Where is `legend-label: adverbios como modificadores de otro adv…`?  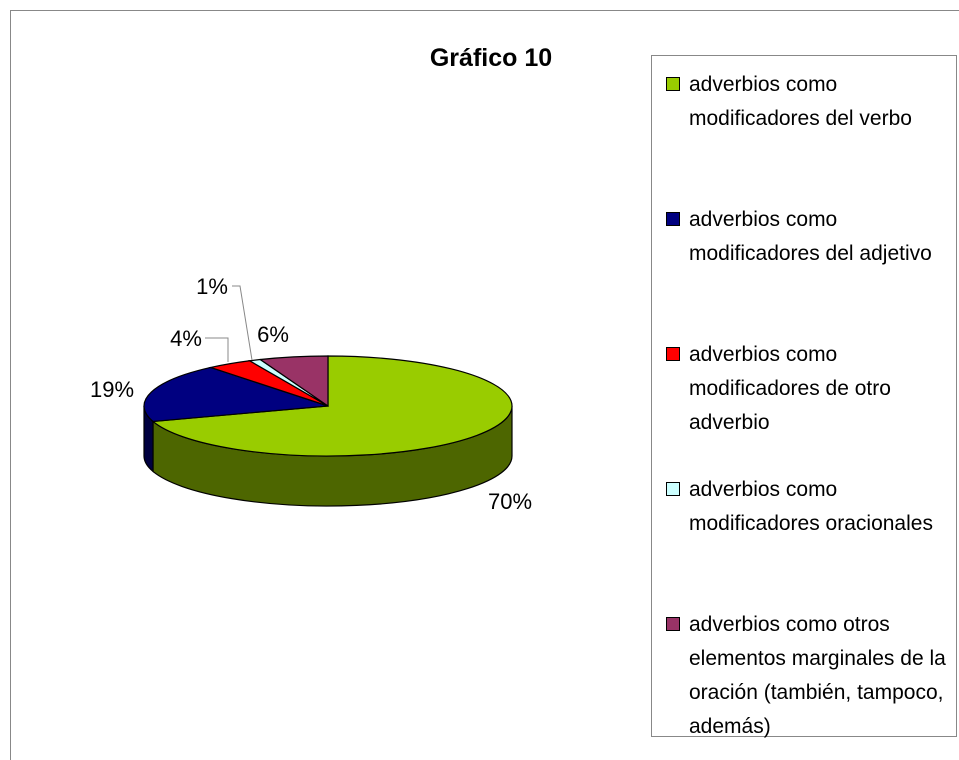 legend-label: adverbios como modificadores de otro adv… is located at coordinates (790, 388).